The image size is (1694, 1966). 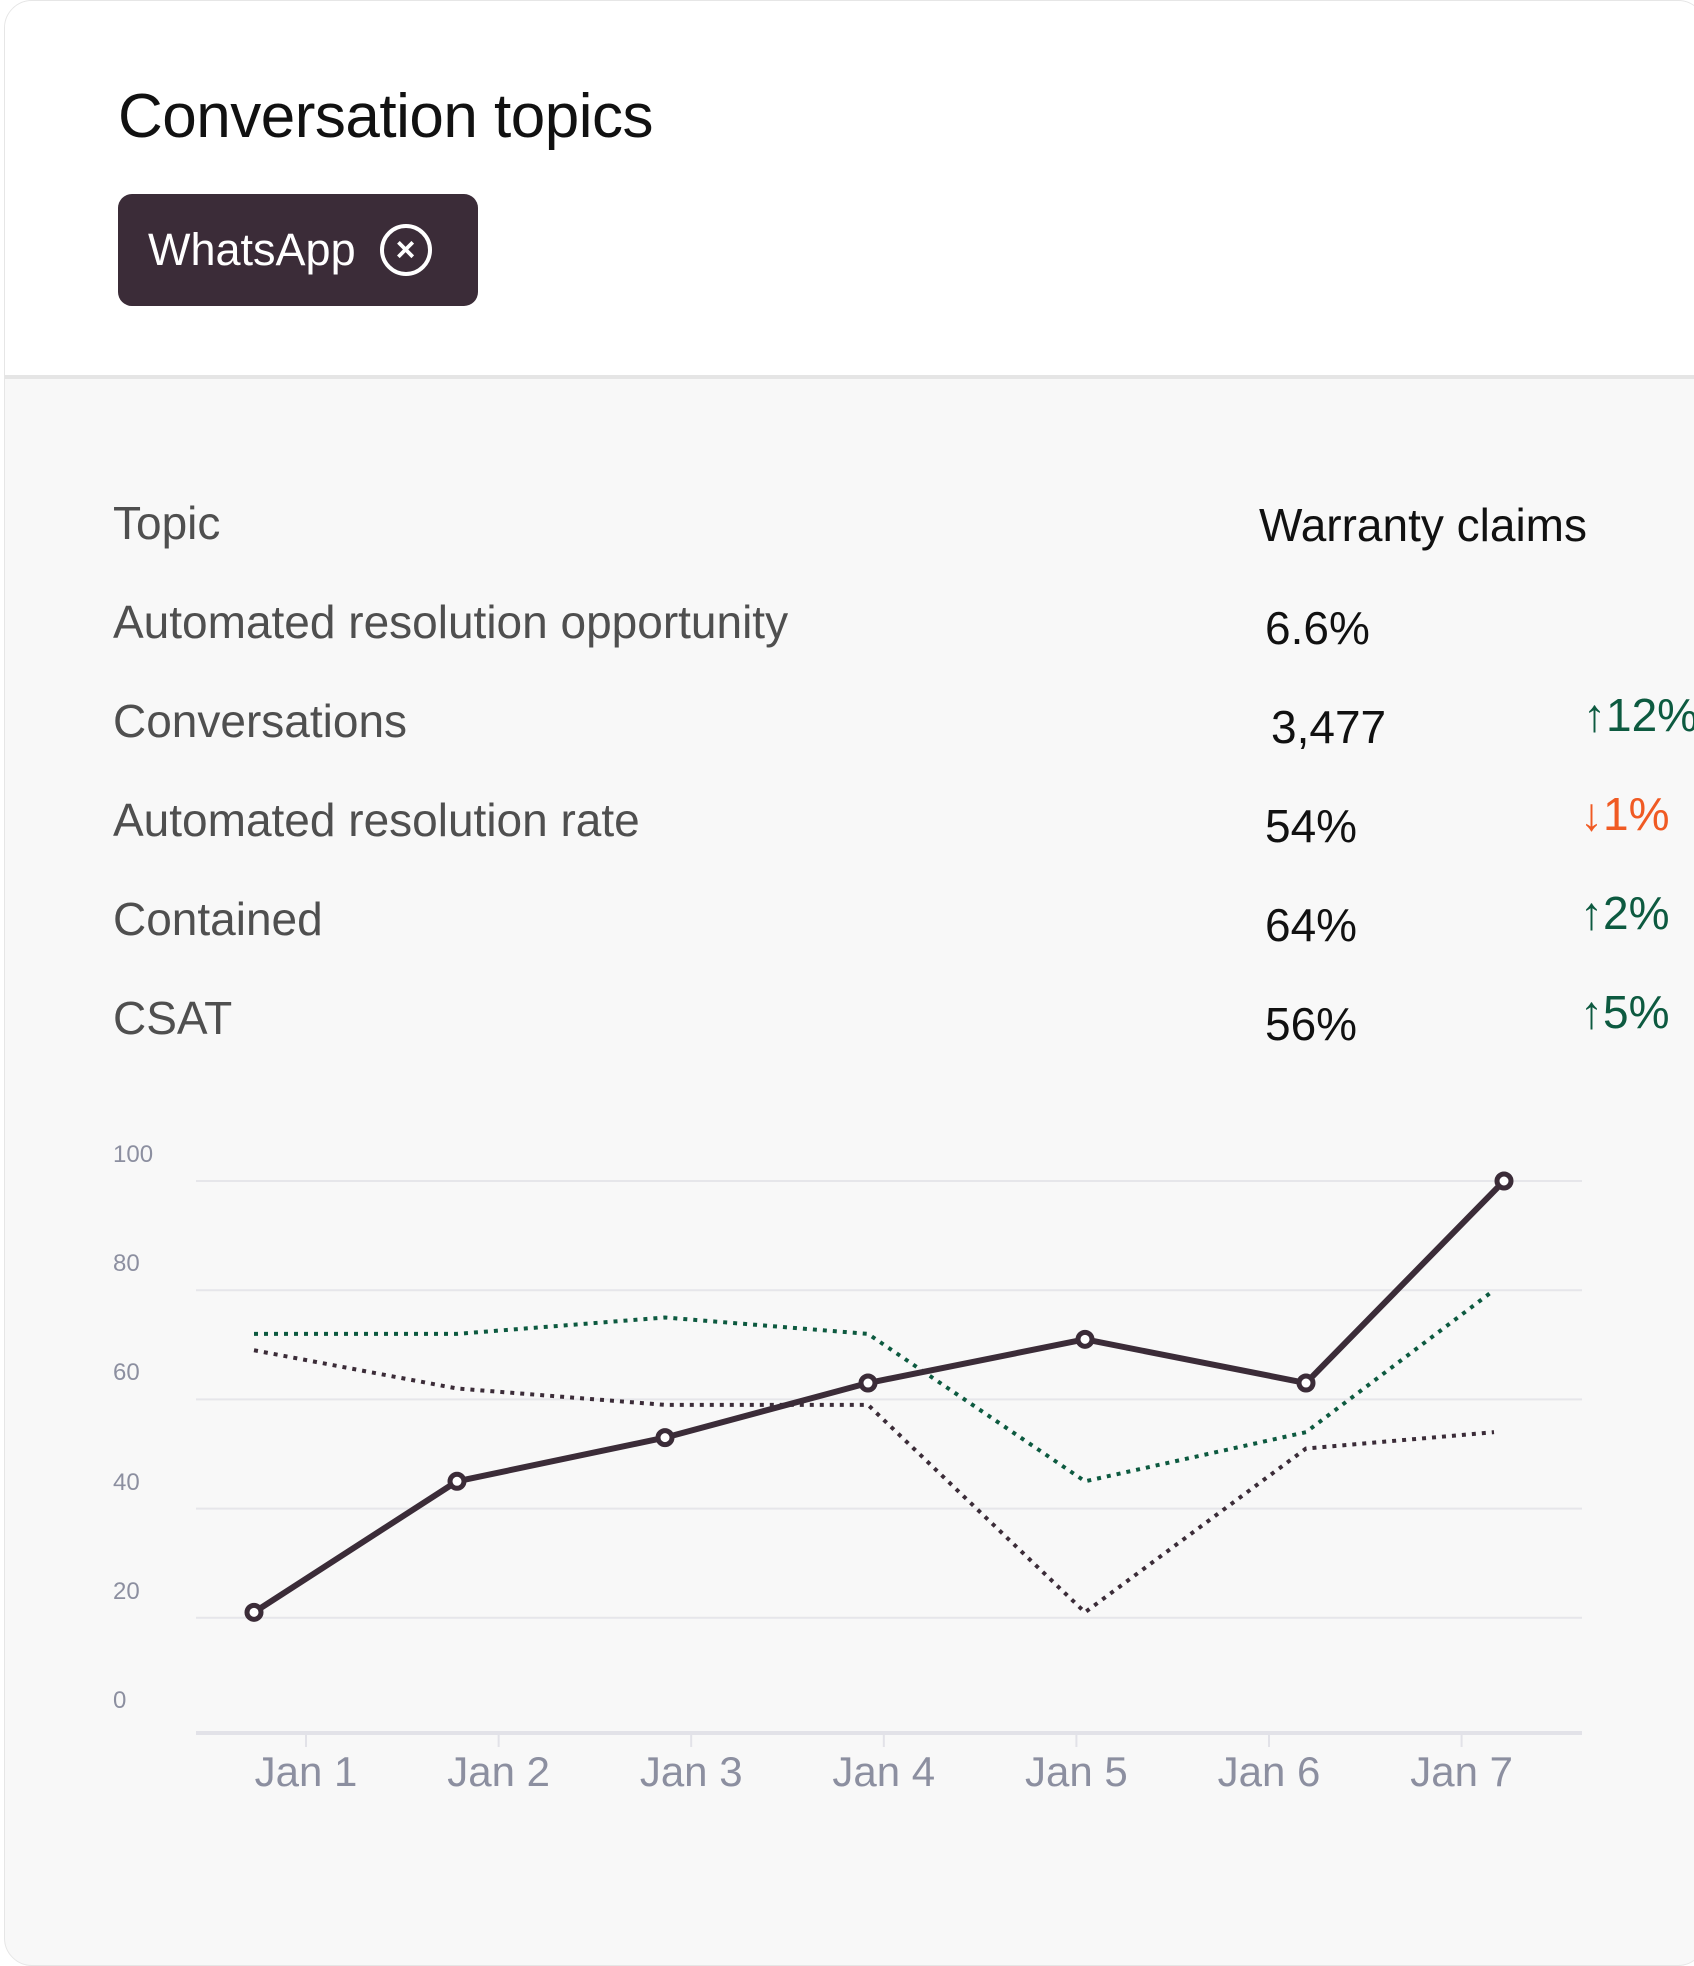 I want to click on y-tick-label: 0, so click(x=120, y=1700).